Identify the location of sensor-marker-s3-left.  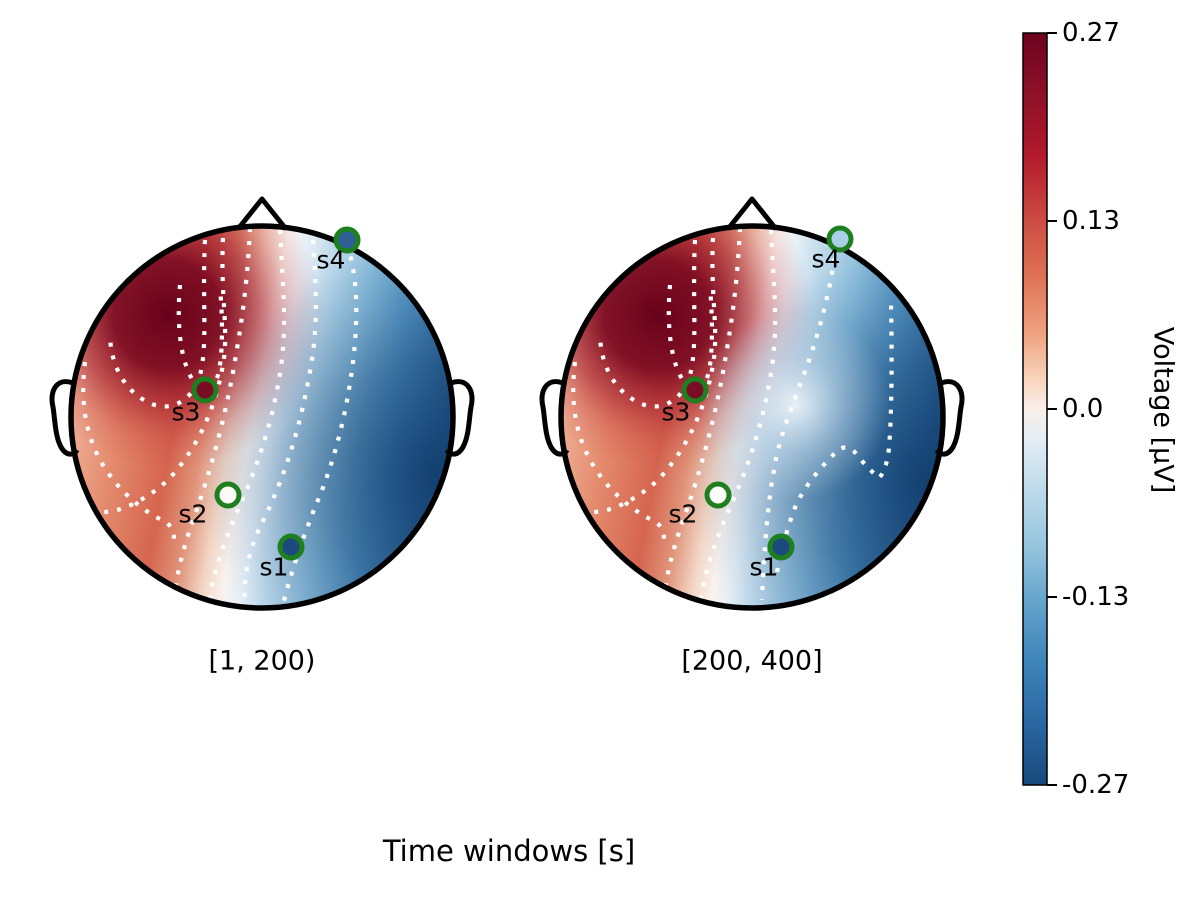
(205, 390).